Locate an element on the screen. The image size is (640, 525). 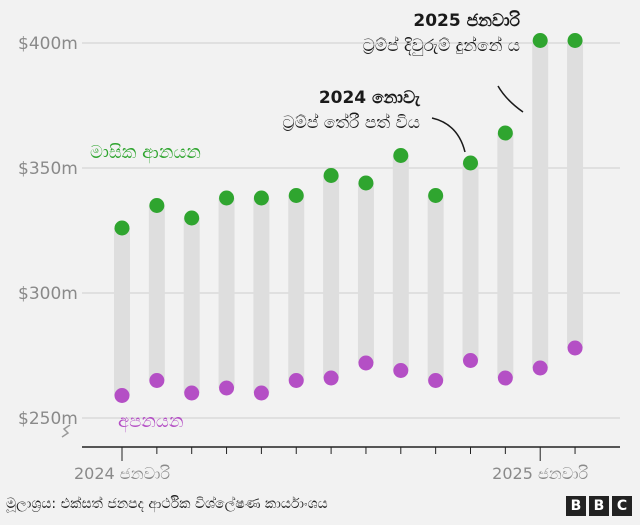
bbc-logo: B B C is located at coordinates (599, 506).